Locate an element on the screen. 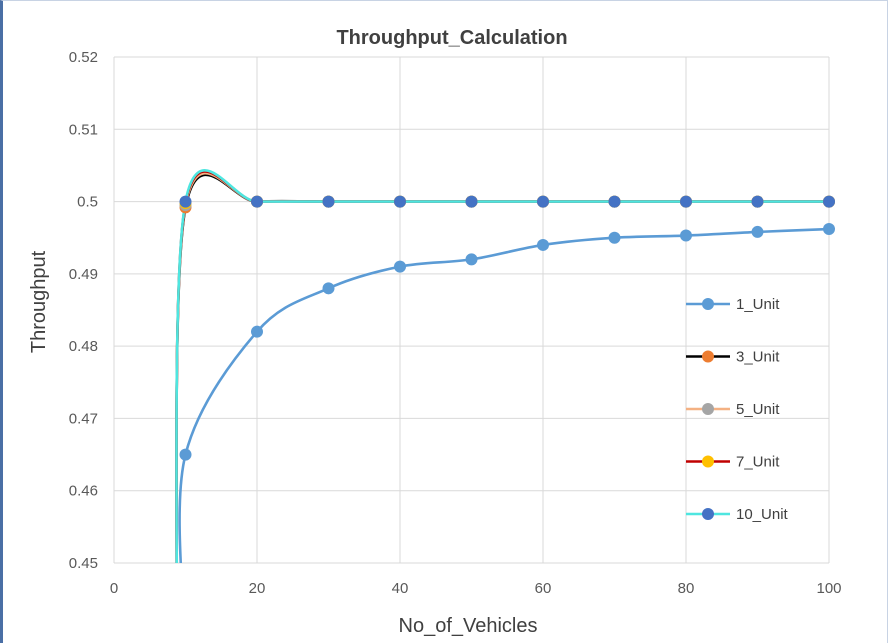 This screenshot has height=643, width=888. x-tick-labels: 0 20 40 60 80 100 is located at coordinates (476, 588).